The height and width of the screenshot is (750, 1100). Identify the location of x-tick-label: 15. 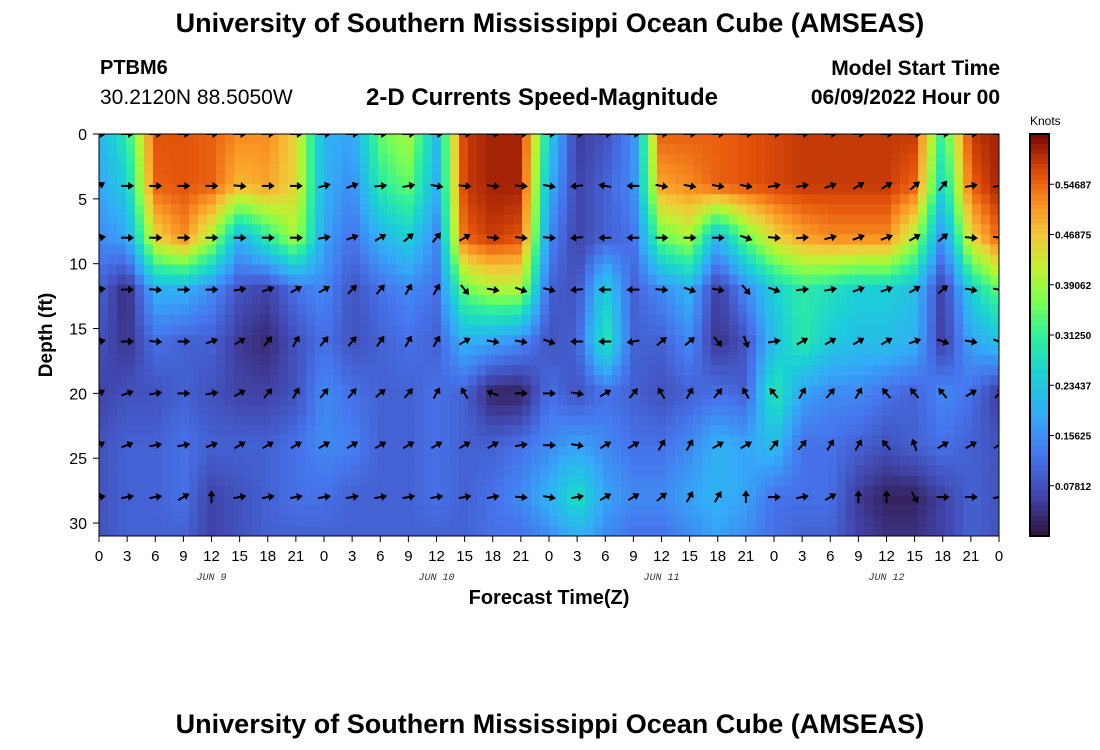
(914, 556).